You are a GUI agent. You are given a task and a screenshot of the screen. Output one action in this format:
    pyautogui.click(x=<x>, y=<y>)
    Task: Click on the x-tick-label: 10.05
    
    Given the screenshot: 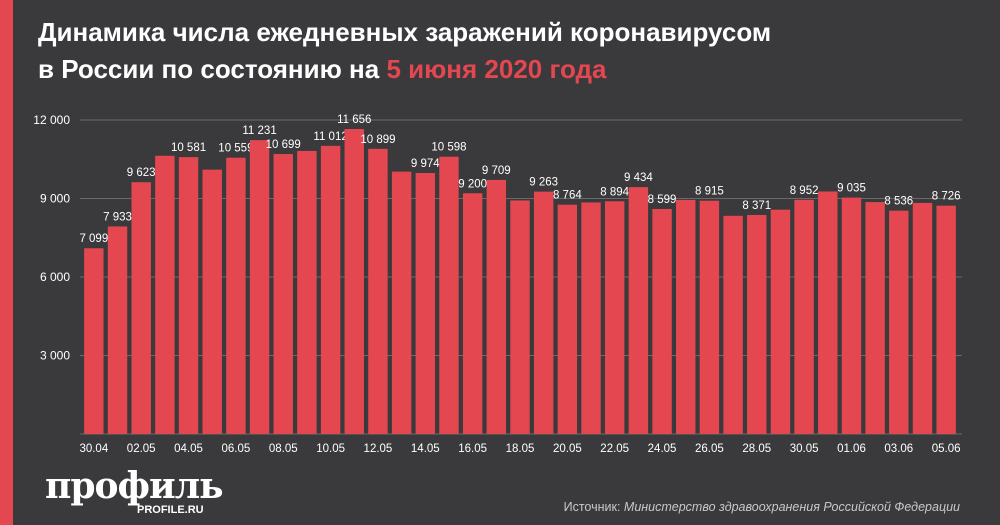 What is the action you would take?
    pyautogui.click(x=330, y=449)
    